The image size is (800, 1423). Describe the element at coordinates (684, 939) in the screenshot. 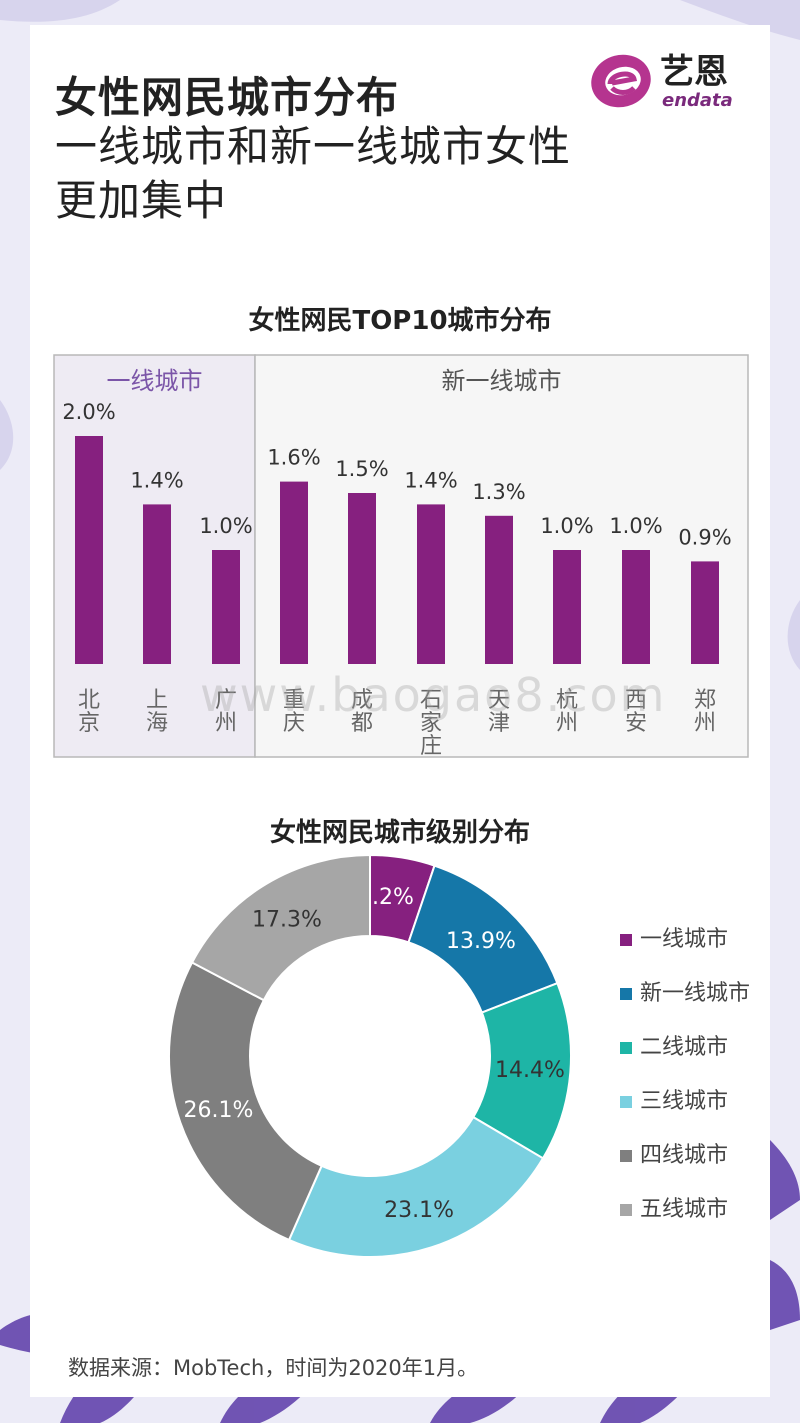

I see `legend-label: 一线城市` at that location.